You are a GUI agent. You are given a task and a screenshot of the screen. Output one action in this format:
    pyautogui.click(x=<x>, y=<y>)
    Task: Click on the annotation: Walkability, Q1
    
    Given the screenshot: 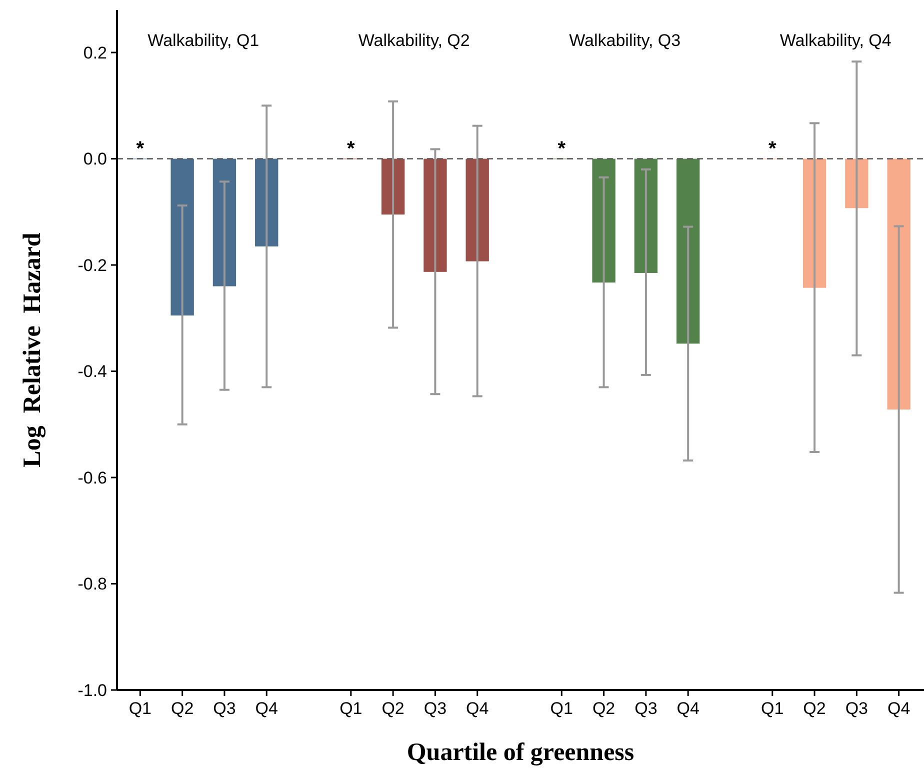 What is the action you would take?
    pyautogui.click(x=204, y=40)
    